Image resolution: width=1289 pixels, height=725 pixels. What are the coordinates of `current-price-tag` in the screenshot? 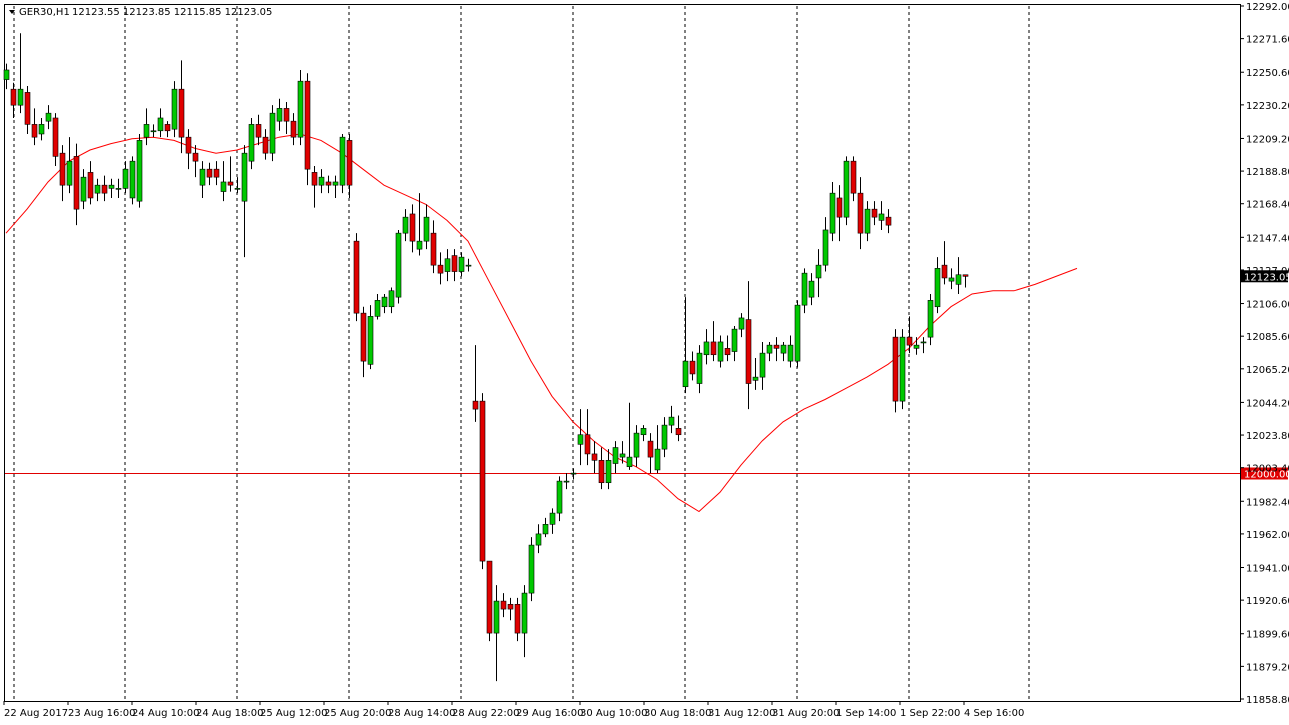 It's located at (1264, 276).